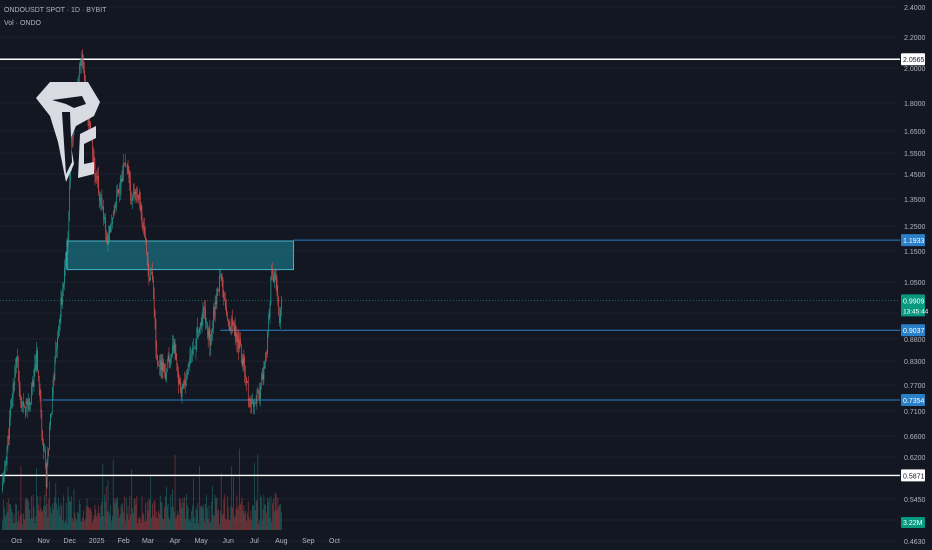  What do you see at coordinates (915, 227) in the screenshot?
I see `y-tick-label: 1.2500` at bounding box center [915, 227].